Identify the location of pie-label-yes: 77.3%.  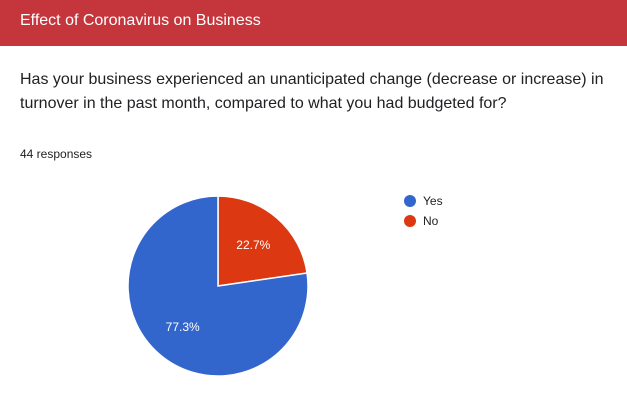
(183, 327).